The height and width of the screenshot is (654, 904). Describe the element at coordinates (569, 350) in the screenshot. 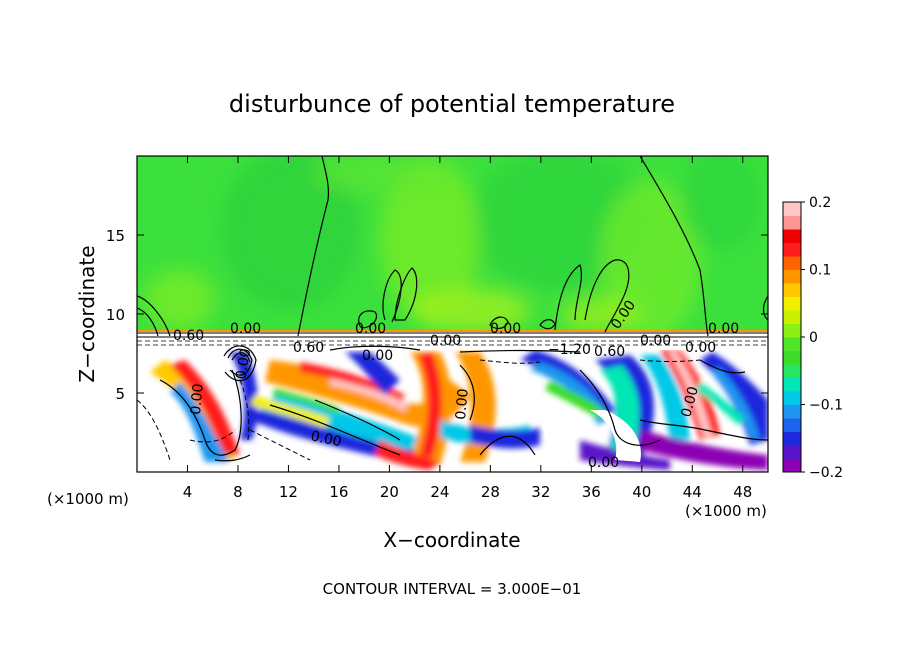

I see `contour-label: −1.20` at that location.